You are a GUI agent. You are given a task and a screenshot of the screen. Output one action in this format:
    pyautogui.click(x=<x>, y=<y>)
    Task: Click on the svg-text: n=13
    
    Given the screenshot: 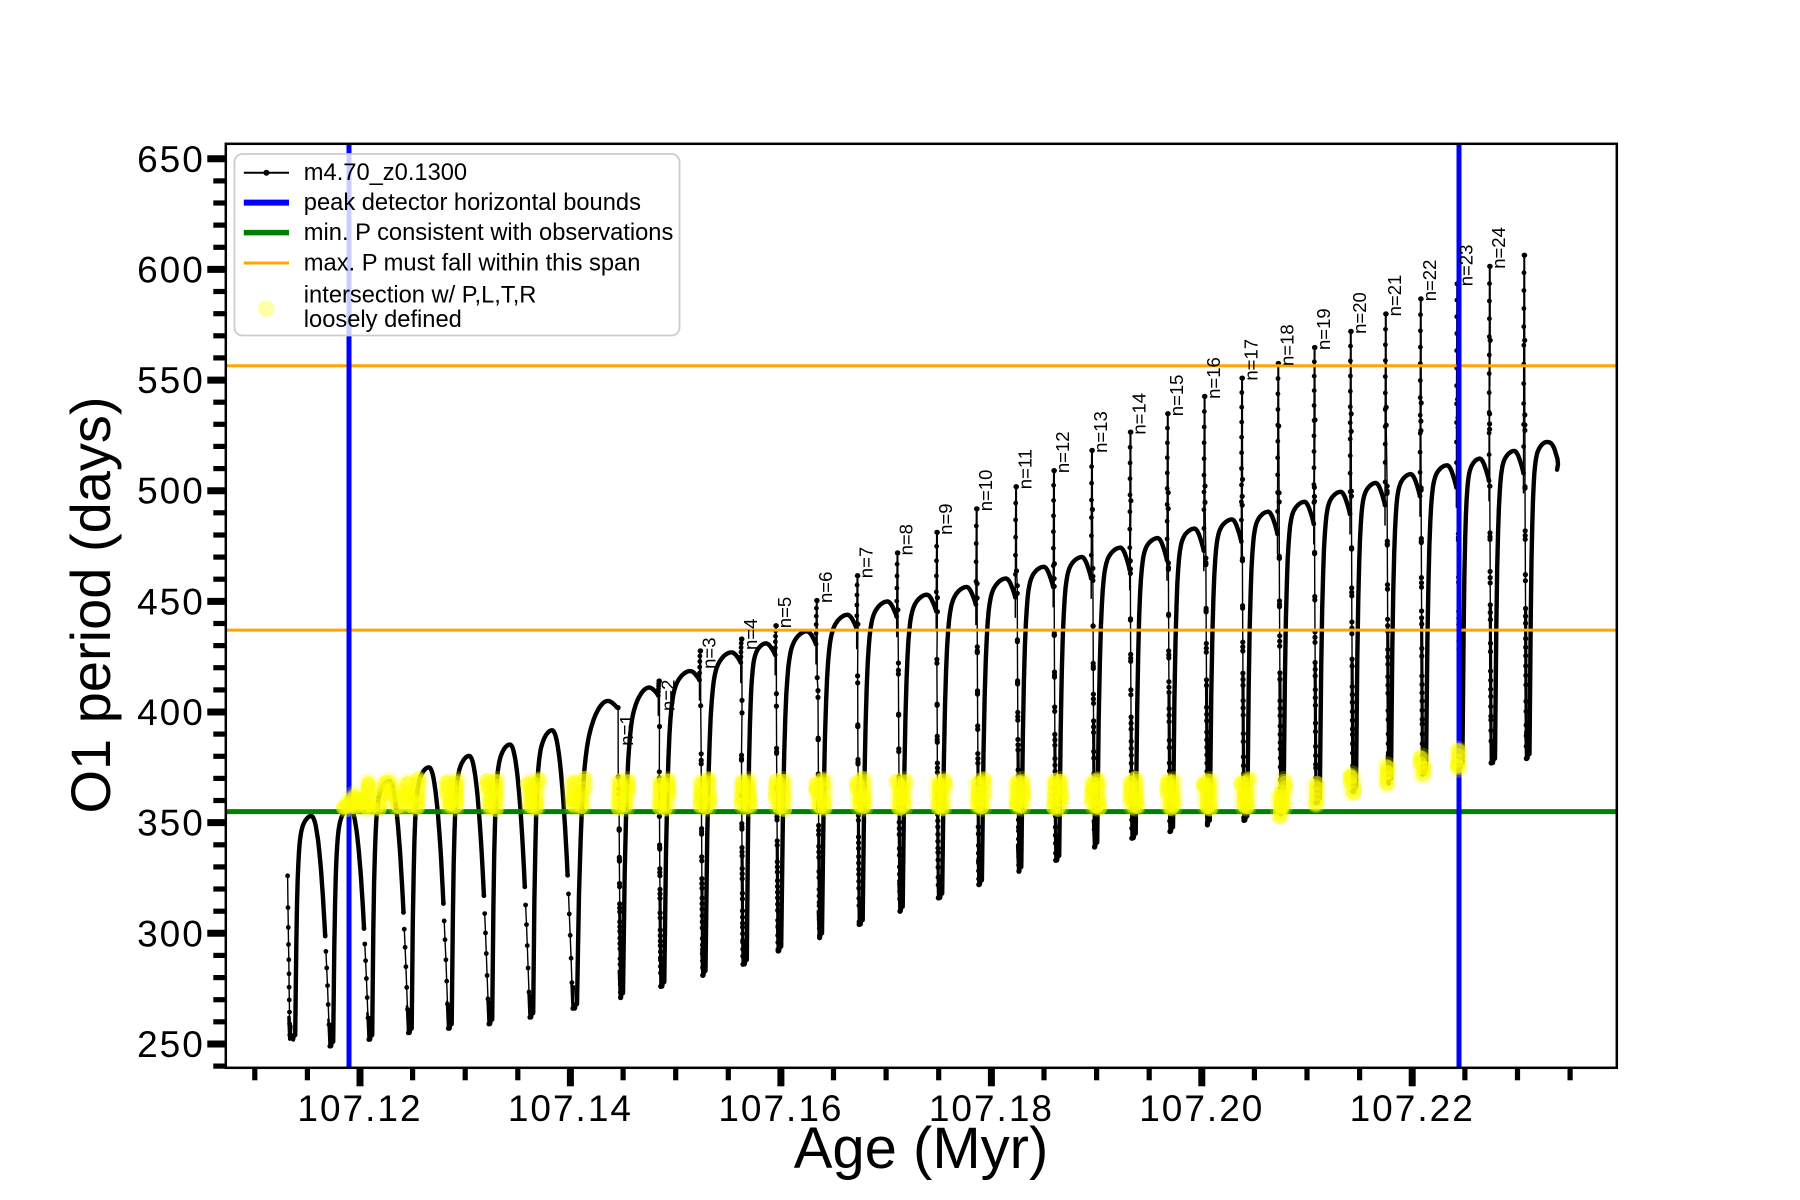 What is the action you would take?
    pyautogui.click(x=1100, y=432)
    